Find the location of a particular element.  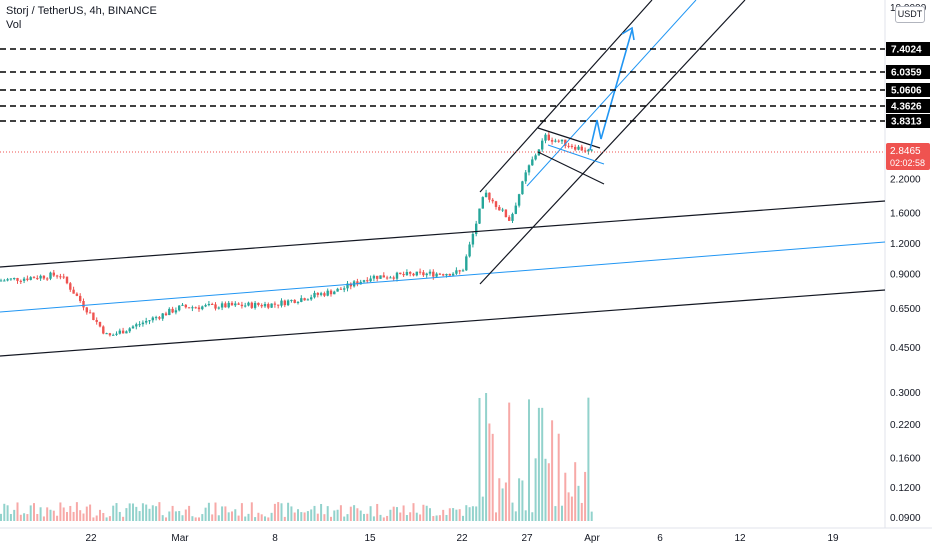

rising-channel-mid is located at coordinates (611, 93).